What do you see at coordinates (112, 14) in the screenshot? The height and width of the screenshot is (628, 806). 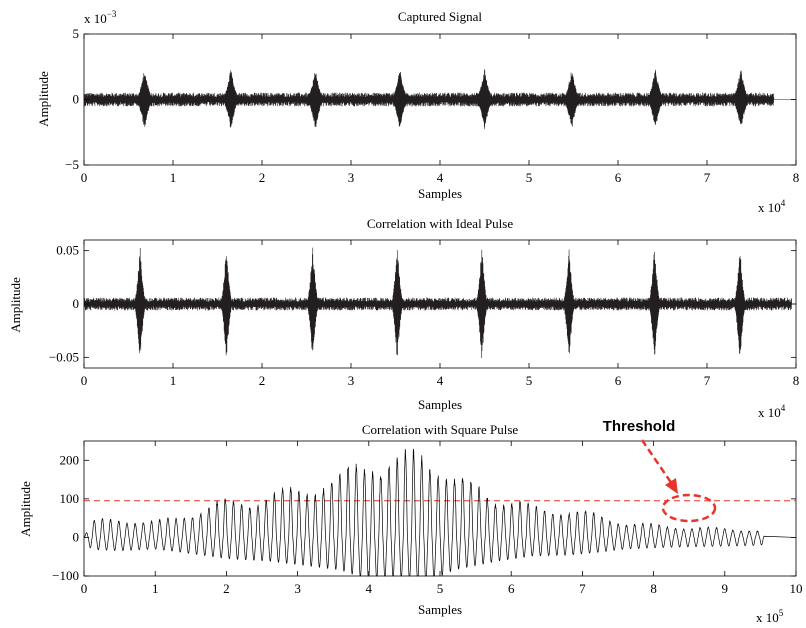 I see `y-exponent-power: −3` at bounding box center [112, 14].